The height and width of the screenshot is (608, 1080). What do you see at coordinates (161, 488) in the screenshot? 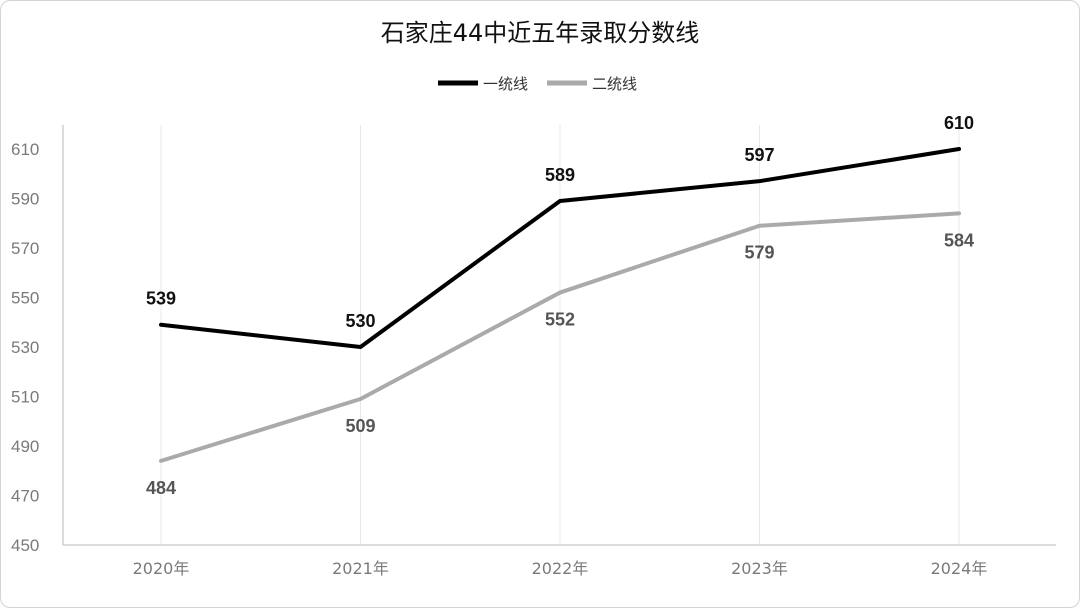
I see `data-label-二统线-2020年: 484` at bounding box center [161, 488].